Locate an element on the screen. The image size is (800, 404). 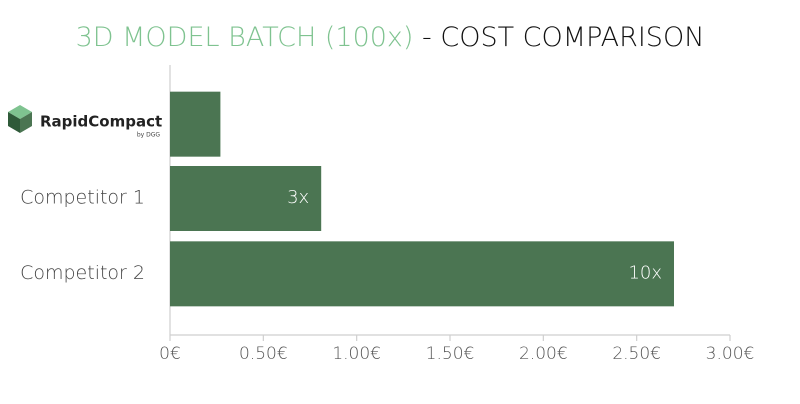
x-tick-label: 0€ is located at coordinates (170, 354).